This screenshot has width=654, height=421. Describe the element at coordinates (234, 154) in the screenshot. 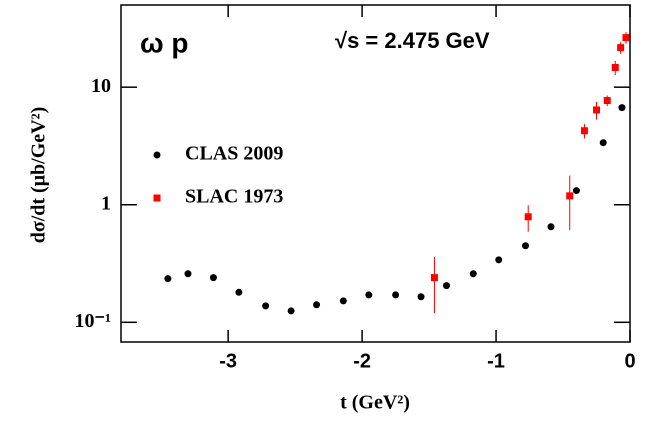

I see `legend-label: CLAS 2009` at that location.